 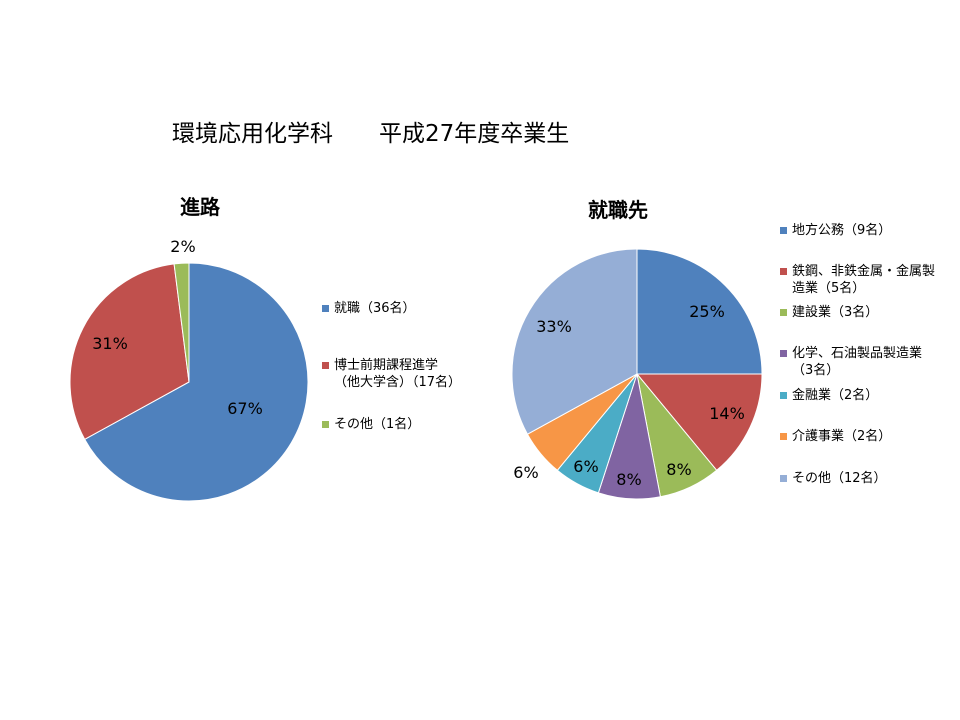 What do you see at coordinates (835, 312) in the screenshot?
I see `legend-label-line: 建設業（3名）` at bounding box center [835, 312].